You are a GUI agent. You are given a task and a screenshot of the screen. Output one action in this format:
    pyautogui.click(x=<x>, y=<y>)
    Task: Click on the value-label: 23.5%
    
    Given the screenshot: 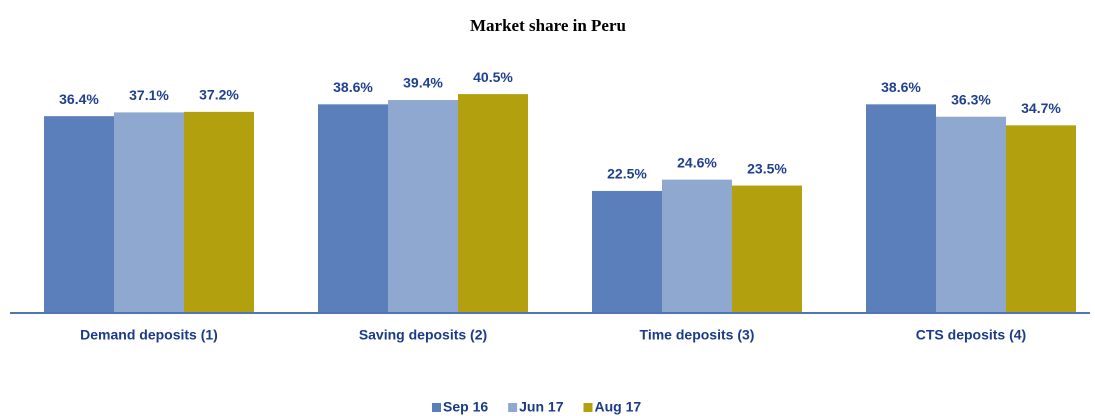 What is the action you would take?
    pyautogui.click(x=767, y=168)
    